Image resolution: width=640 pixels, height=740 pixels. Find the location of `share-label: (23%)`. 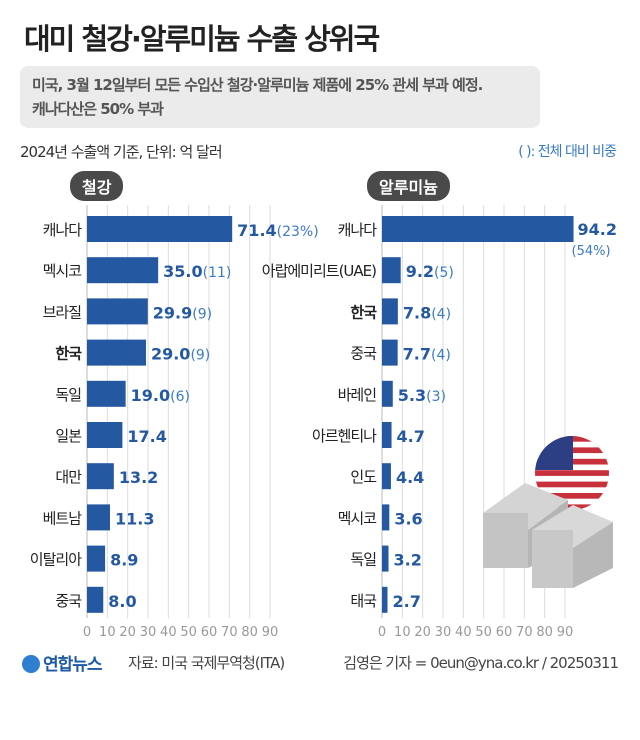

share-label: (23%) is located at coordinates (298, 232).